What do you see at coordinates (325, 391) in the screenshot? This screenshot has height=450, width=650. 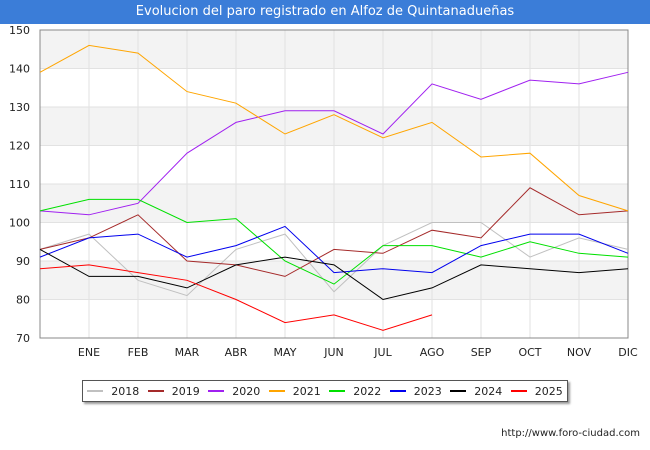 I see `chart-legend: 2018 2019 2020 2021 2022 2023 2024 2025` at bounding box center [325, 391].